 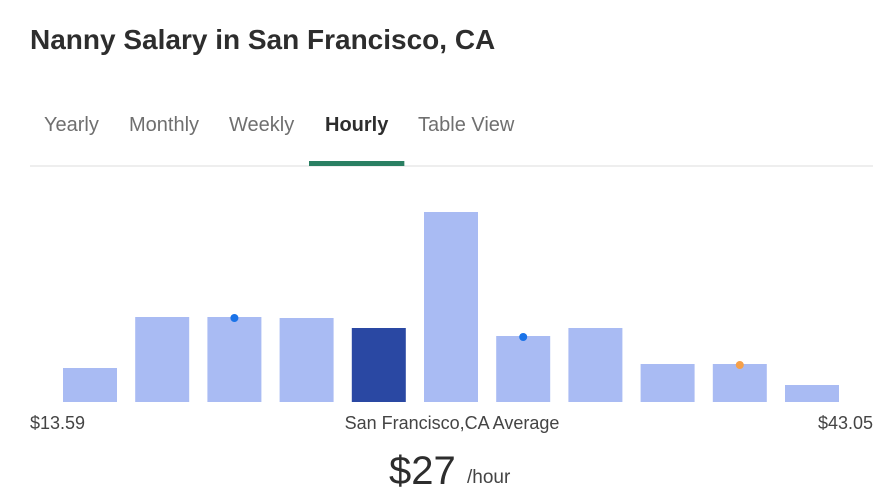 I want to click on tab: Weekly, so click(x=261, y=125).